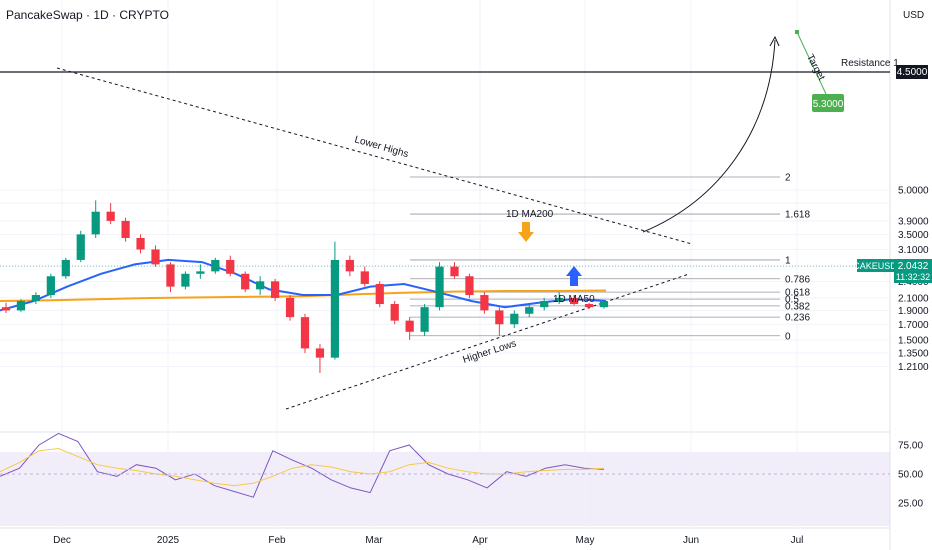 The height and width of the screenshot is (550, 932). What do you see at coordinates (302, 467) in the screenshot?
I see `rsi-ma-line` at bounding box center [302, 467].